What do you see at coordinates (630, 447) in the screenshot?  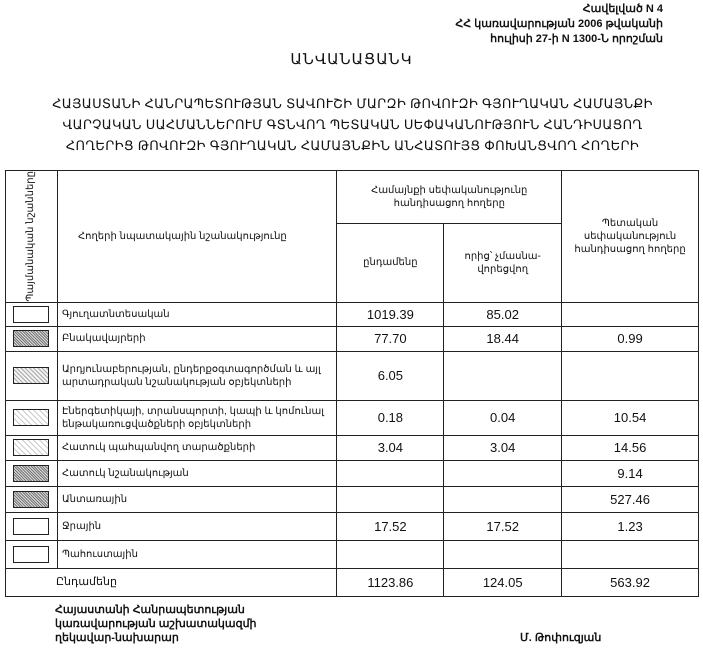 I see `state-cell: 14.56` at bounding box center [630, 447].